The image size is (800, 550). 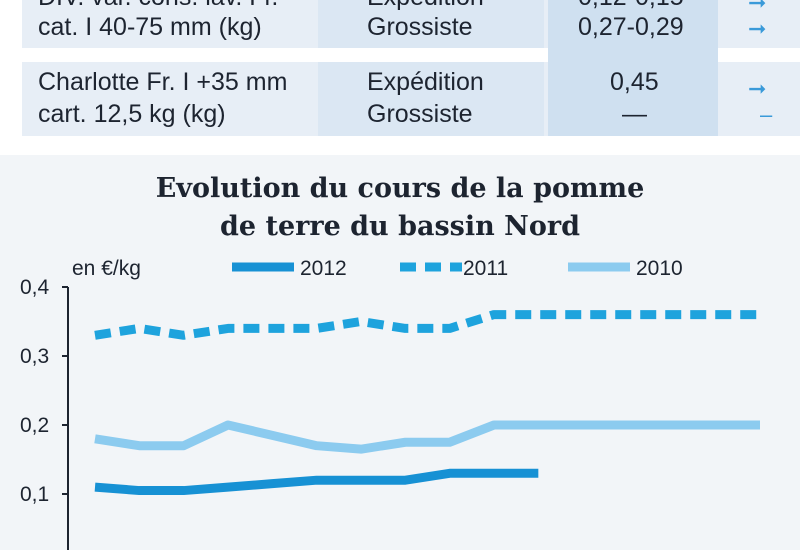 What do you see at coordinates (631, 27) in the screenshot?
I see `price-value: 0,27-0,29` at bounding box center [631, 27].